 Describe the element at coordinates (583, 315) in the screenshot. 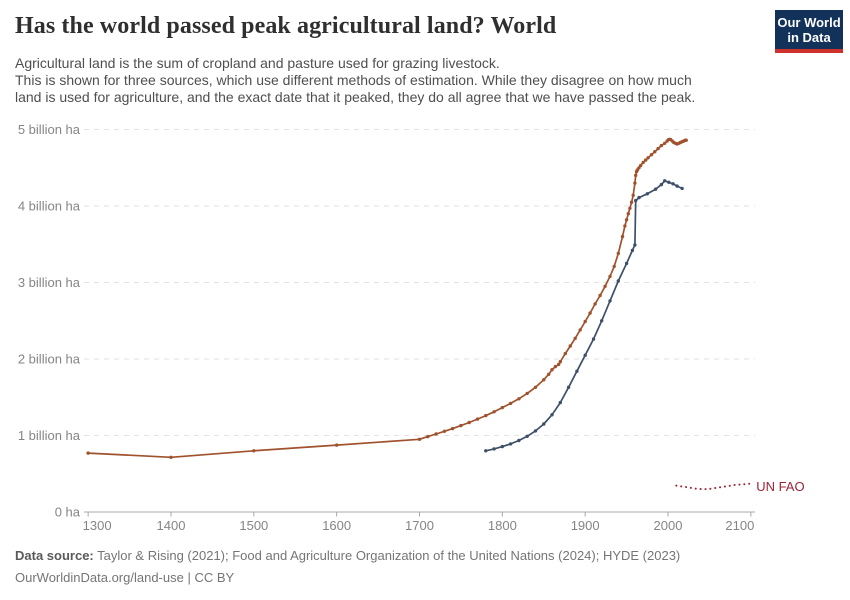

I see `series-taylor-rising-2021-line` at that location.